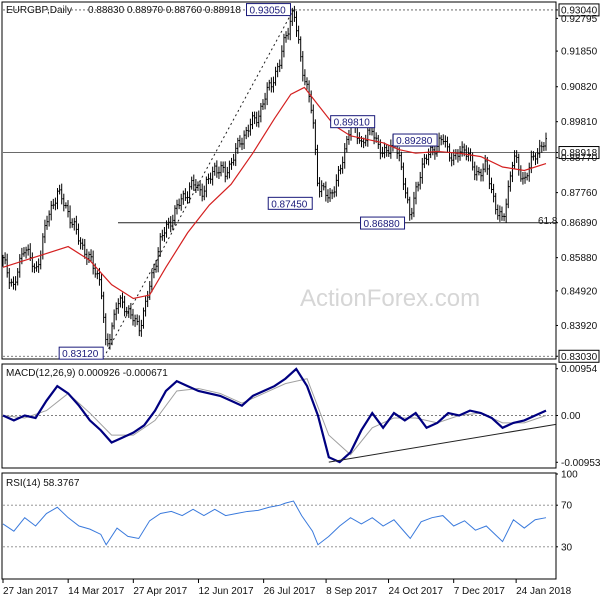 Image resolution: width=600 pixels, height=600 pixels. I want to click on price-axis-label: 0.83920, so click(579, 326).